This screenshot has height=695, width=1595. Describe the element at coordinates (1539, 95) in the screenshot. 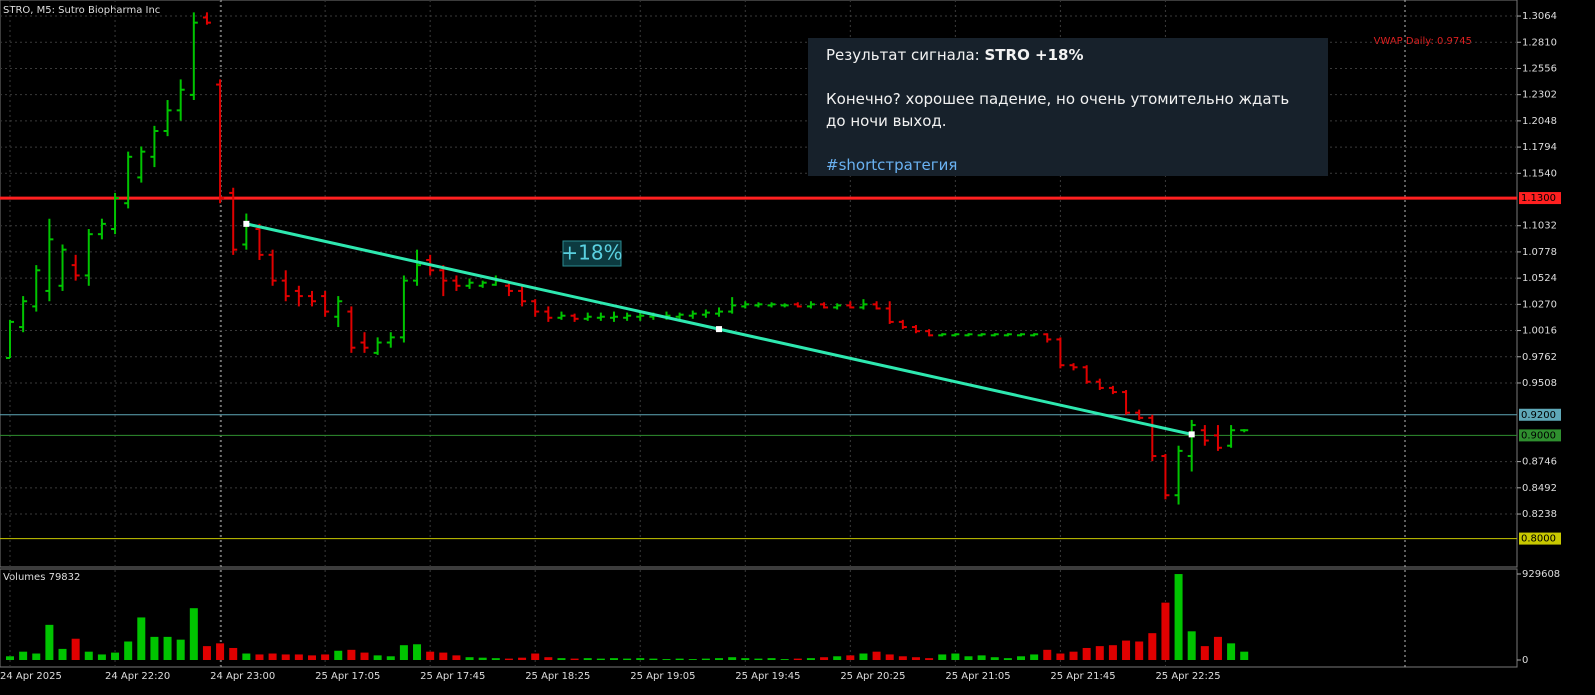

I see `y-tick-label: 1.2302` at that location.